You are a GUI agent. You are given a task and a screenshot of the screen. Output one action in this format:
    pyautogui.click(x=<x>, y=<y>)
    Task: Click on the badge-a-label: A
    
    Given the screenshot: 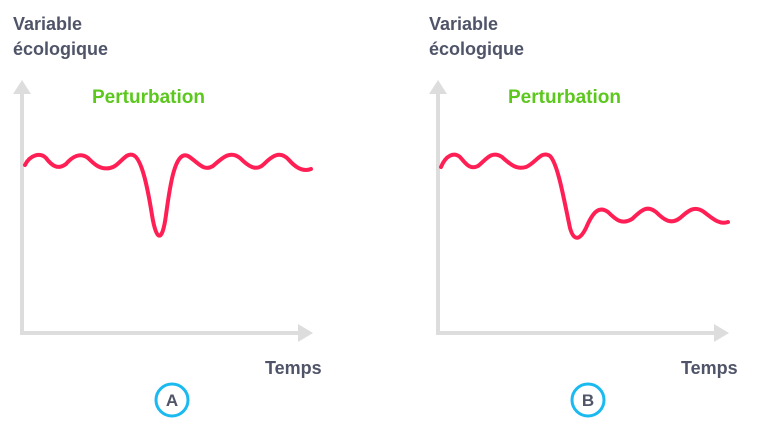 What is the action you would take?
    pyautogui.click(x=172, y=400)
    